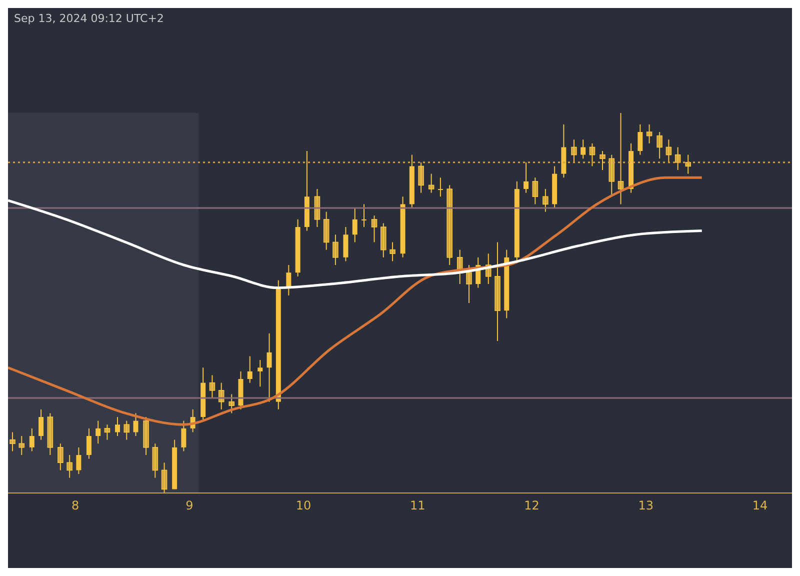 This screenshot has height=576, width=800. I want to click on x-tick-label: 14, so click(760, 505).